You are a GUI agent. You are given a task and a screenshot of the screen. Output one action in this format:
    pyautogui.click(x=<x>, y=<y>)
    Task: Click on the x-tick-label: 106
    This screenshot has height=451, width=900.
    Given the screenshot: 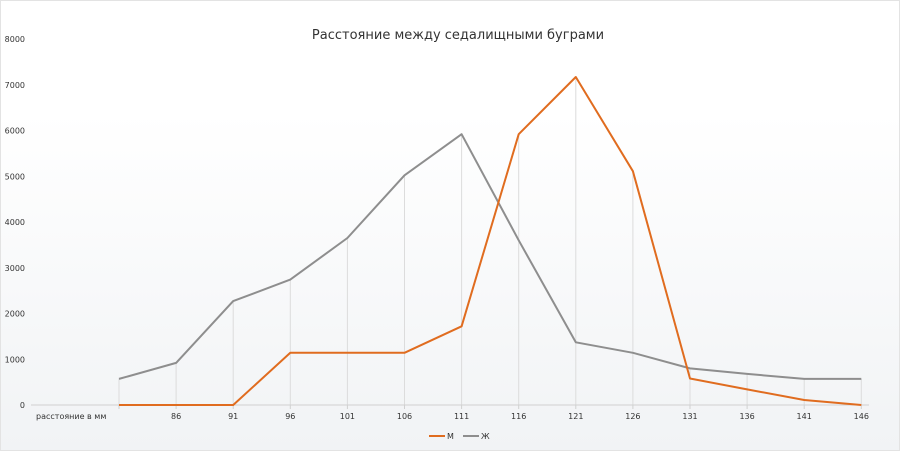 What is the action you would take?
    pyautogui.click(x=404, y=416)
    